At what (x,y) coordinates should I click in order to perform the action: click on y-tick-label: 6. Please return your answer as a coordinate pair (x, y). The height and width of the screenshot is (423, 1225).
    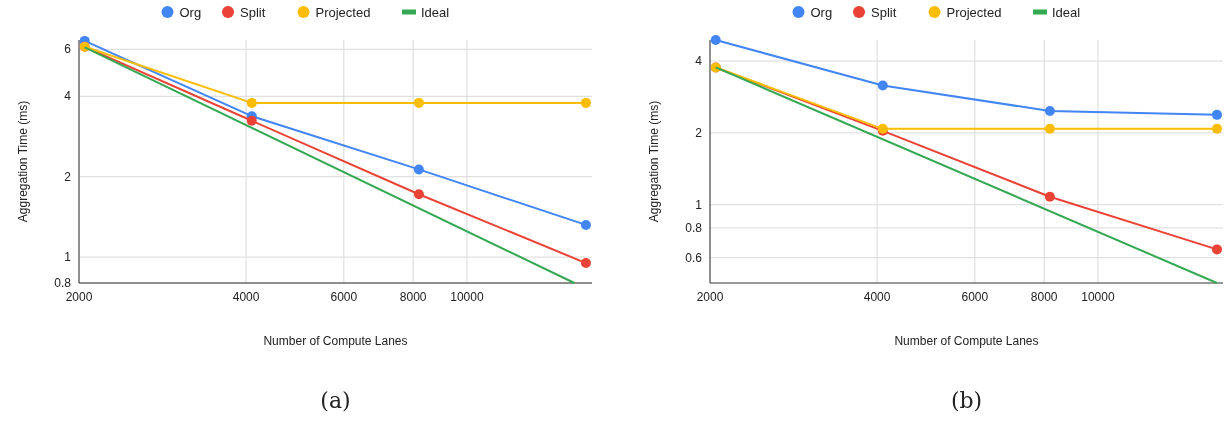
    Looking at the image, I should click on (68, 49).